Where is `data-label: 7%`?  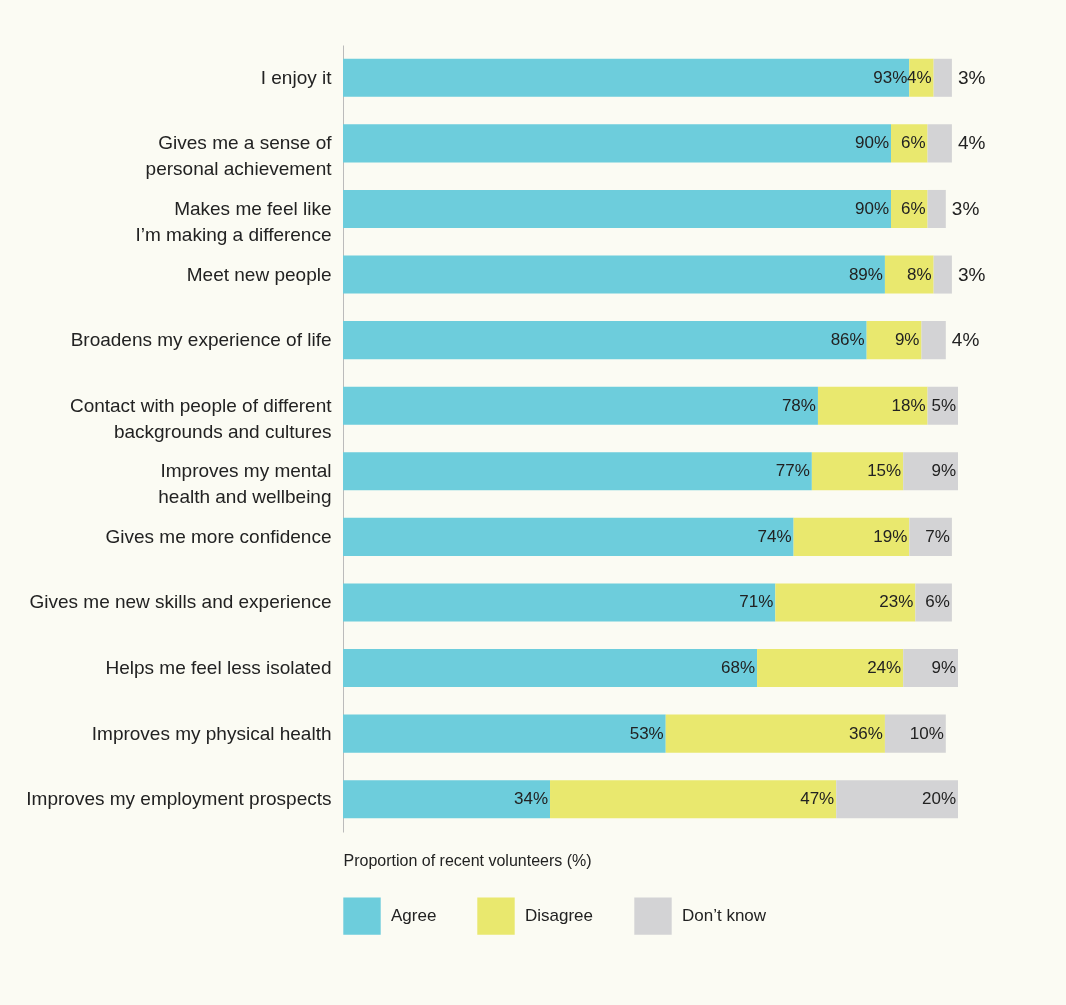 data-label: 7% is located at coordinates (937, 536).